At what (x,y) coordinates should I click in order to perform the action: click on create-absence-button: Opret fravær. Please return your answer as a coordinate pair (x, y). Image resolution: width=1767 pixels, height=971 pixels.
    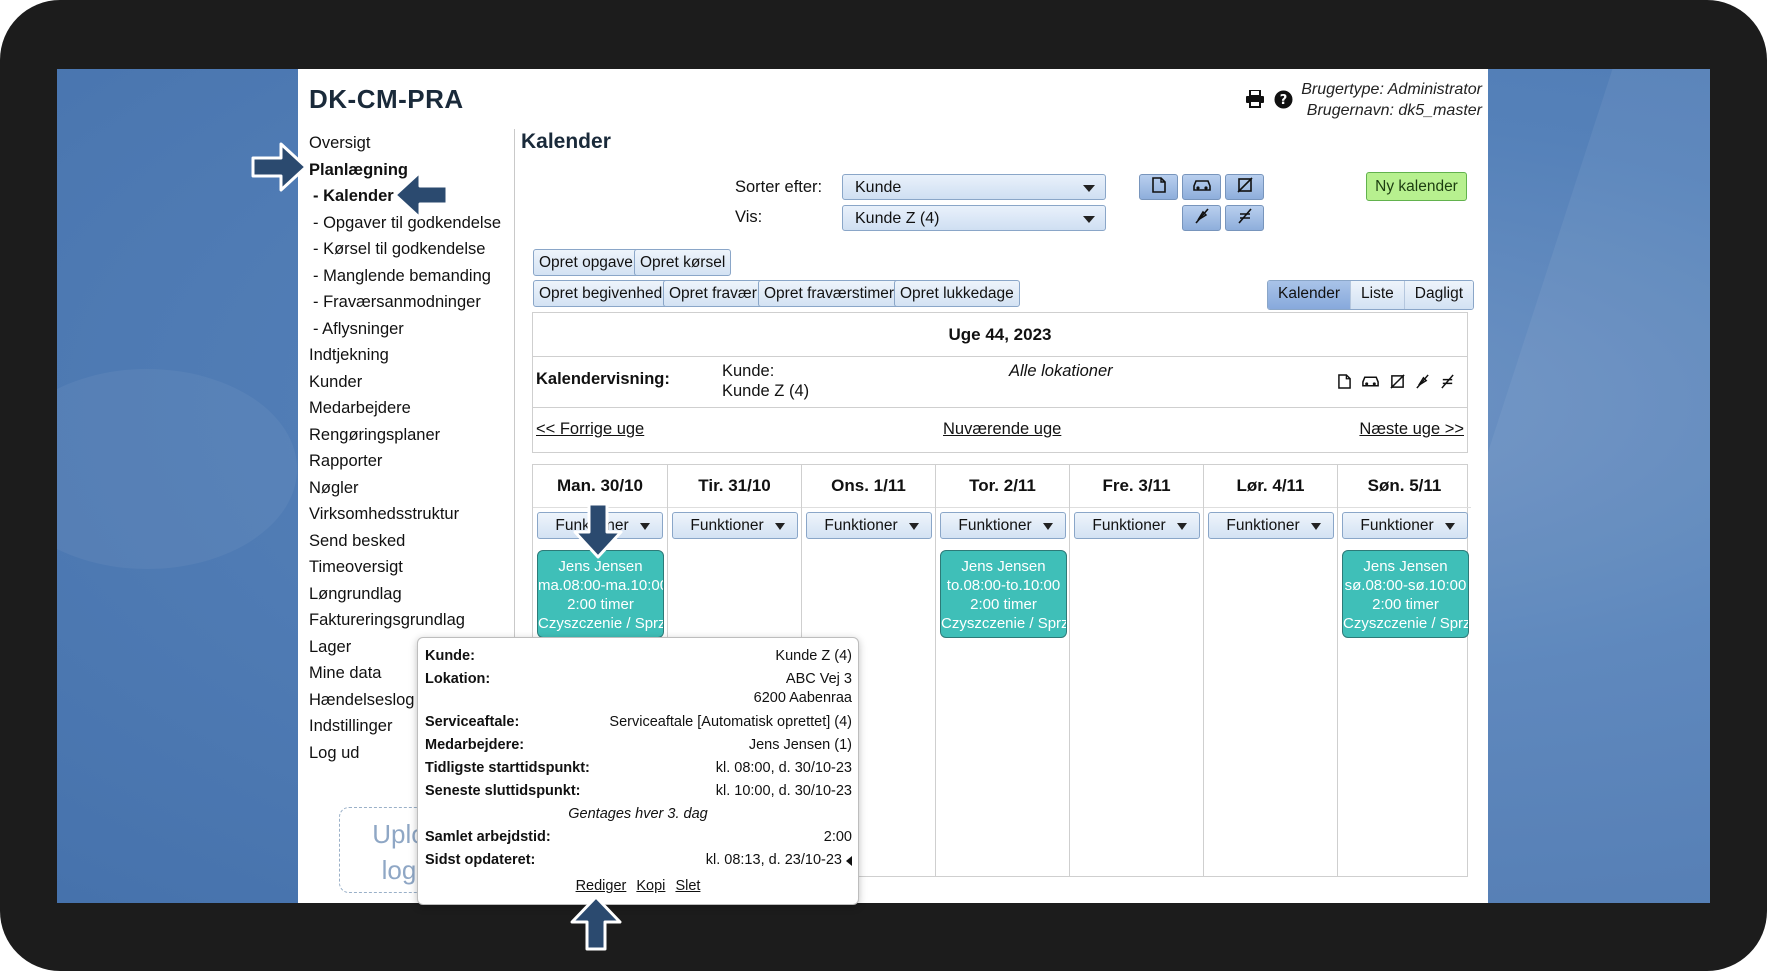
    Looking at the image, I should click on (713, 293).